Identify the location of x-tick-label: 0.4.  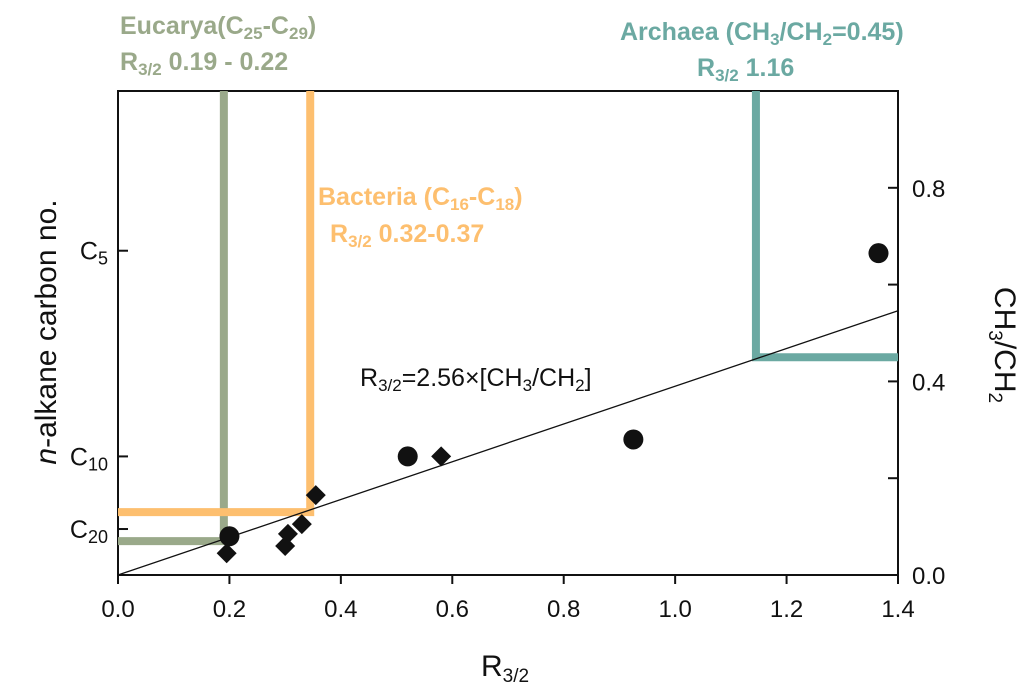
(340, 609).